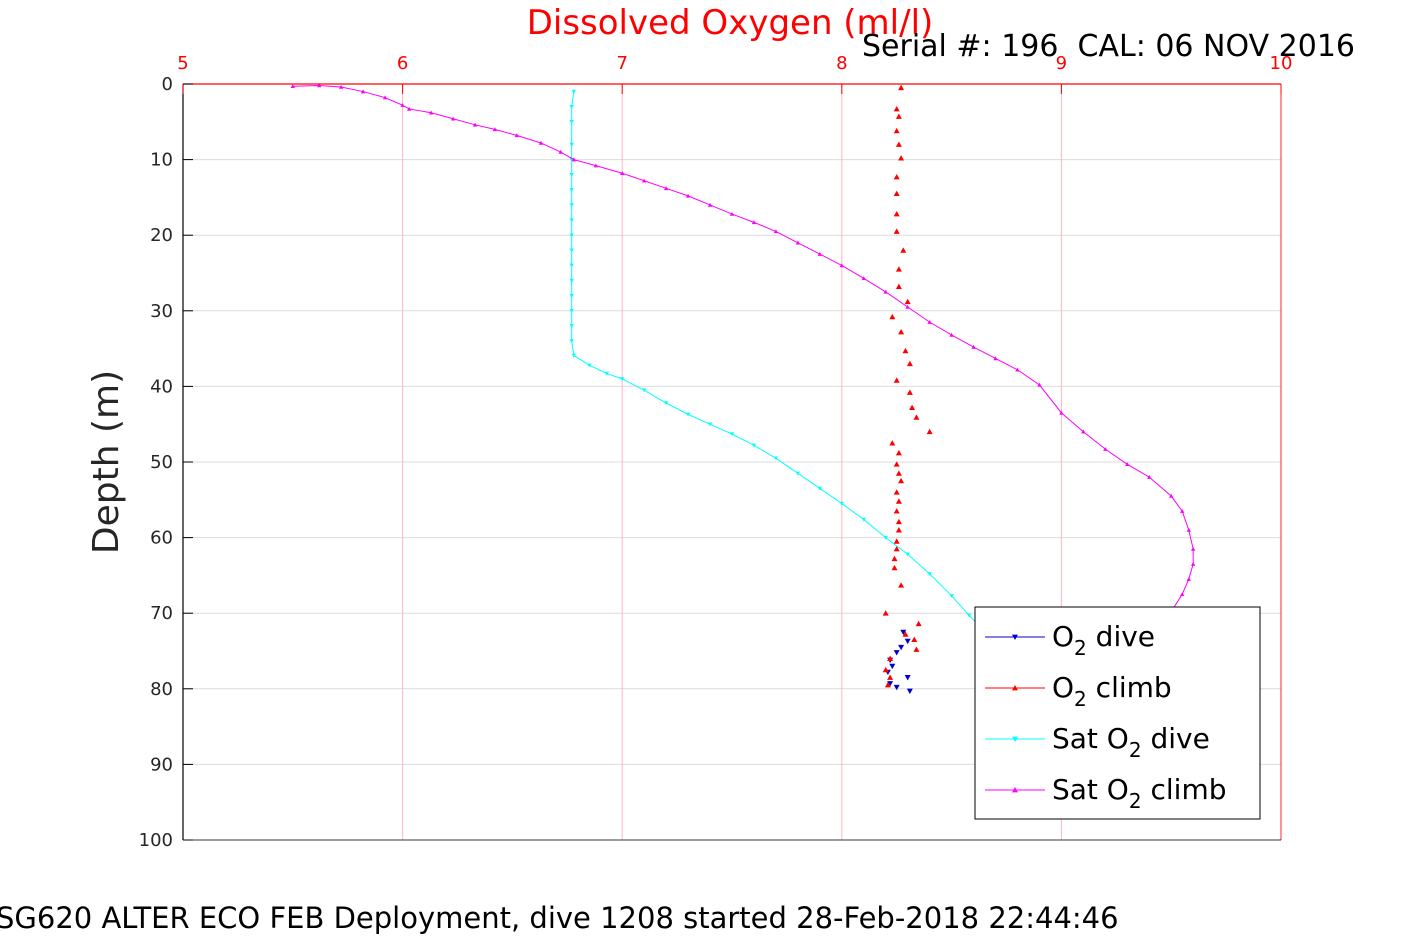  Describe the element at coordinates (1117, 713) in the screenshot. I see `legend-box` at that location.